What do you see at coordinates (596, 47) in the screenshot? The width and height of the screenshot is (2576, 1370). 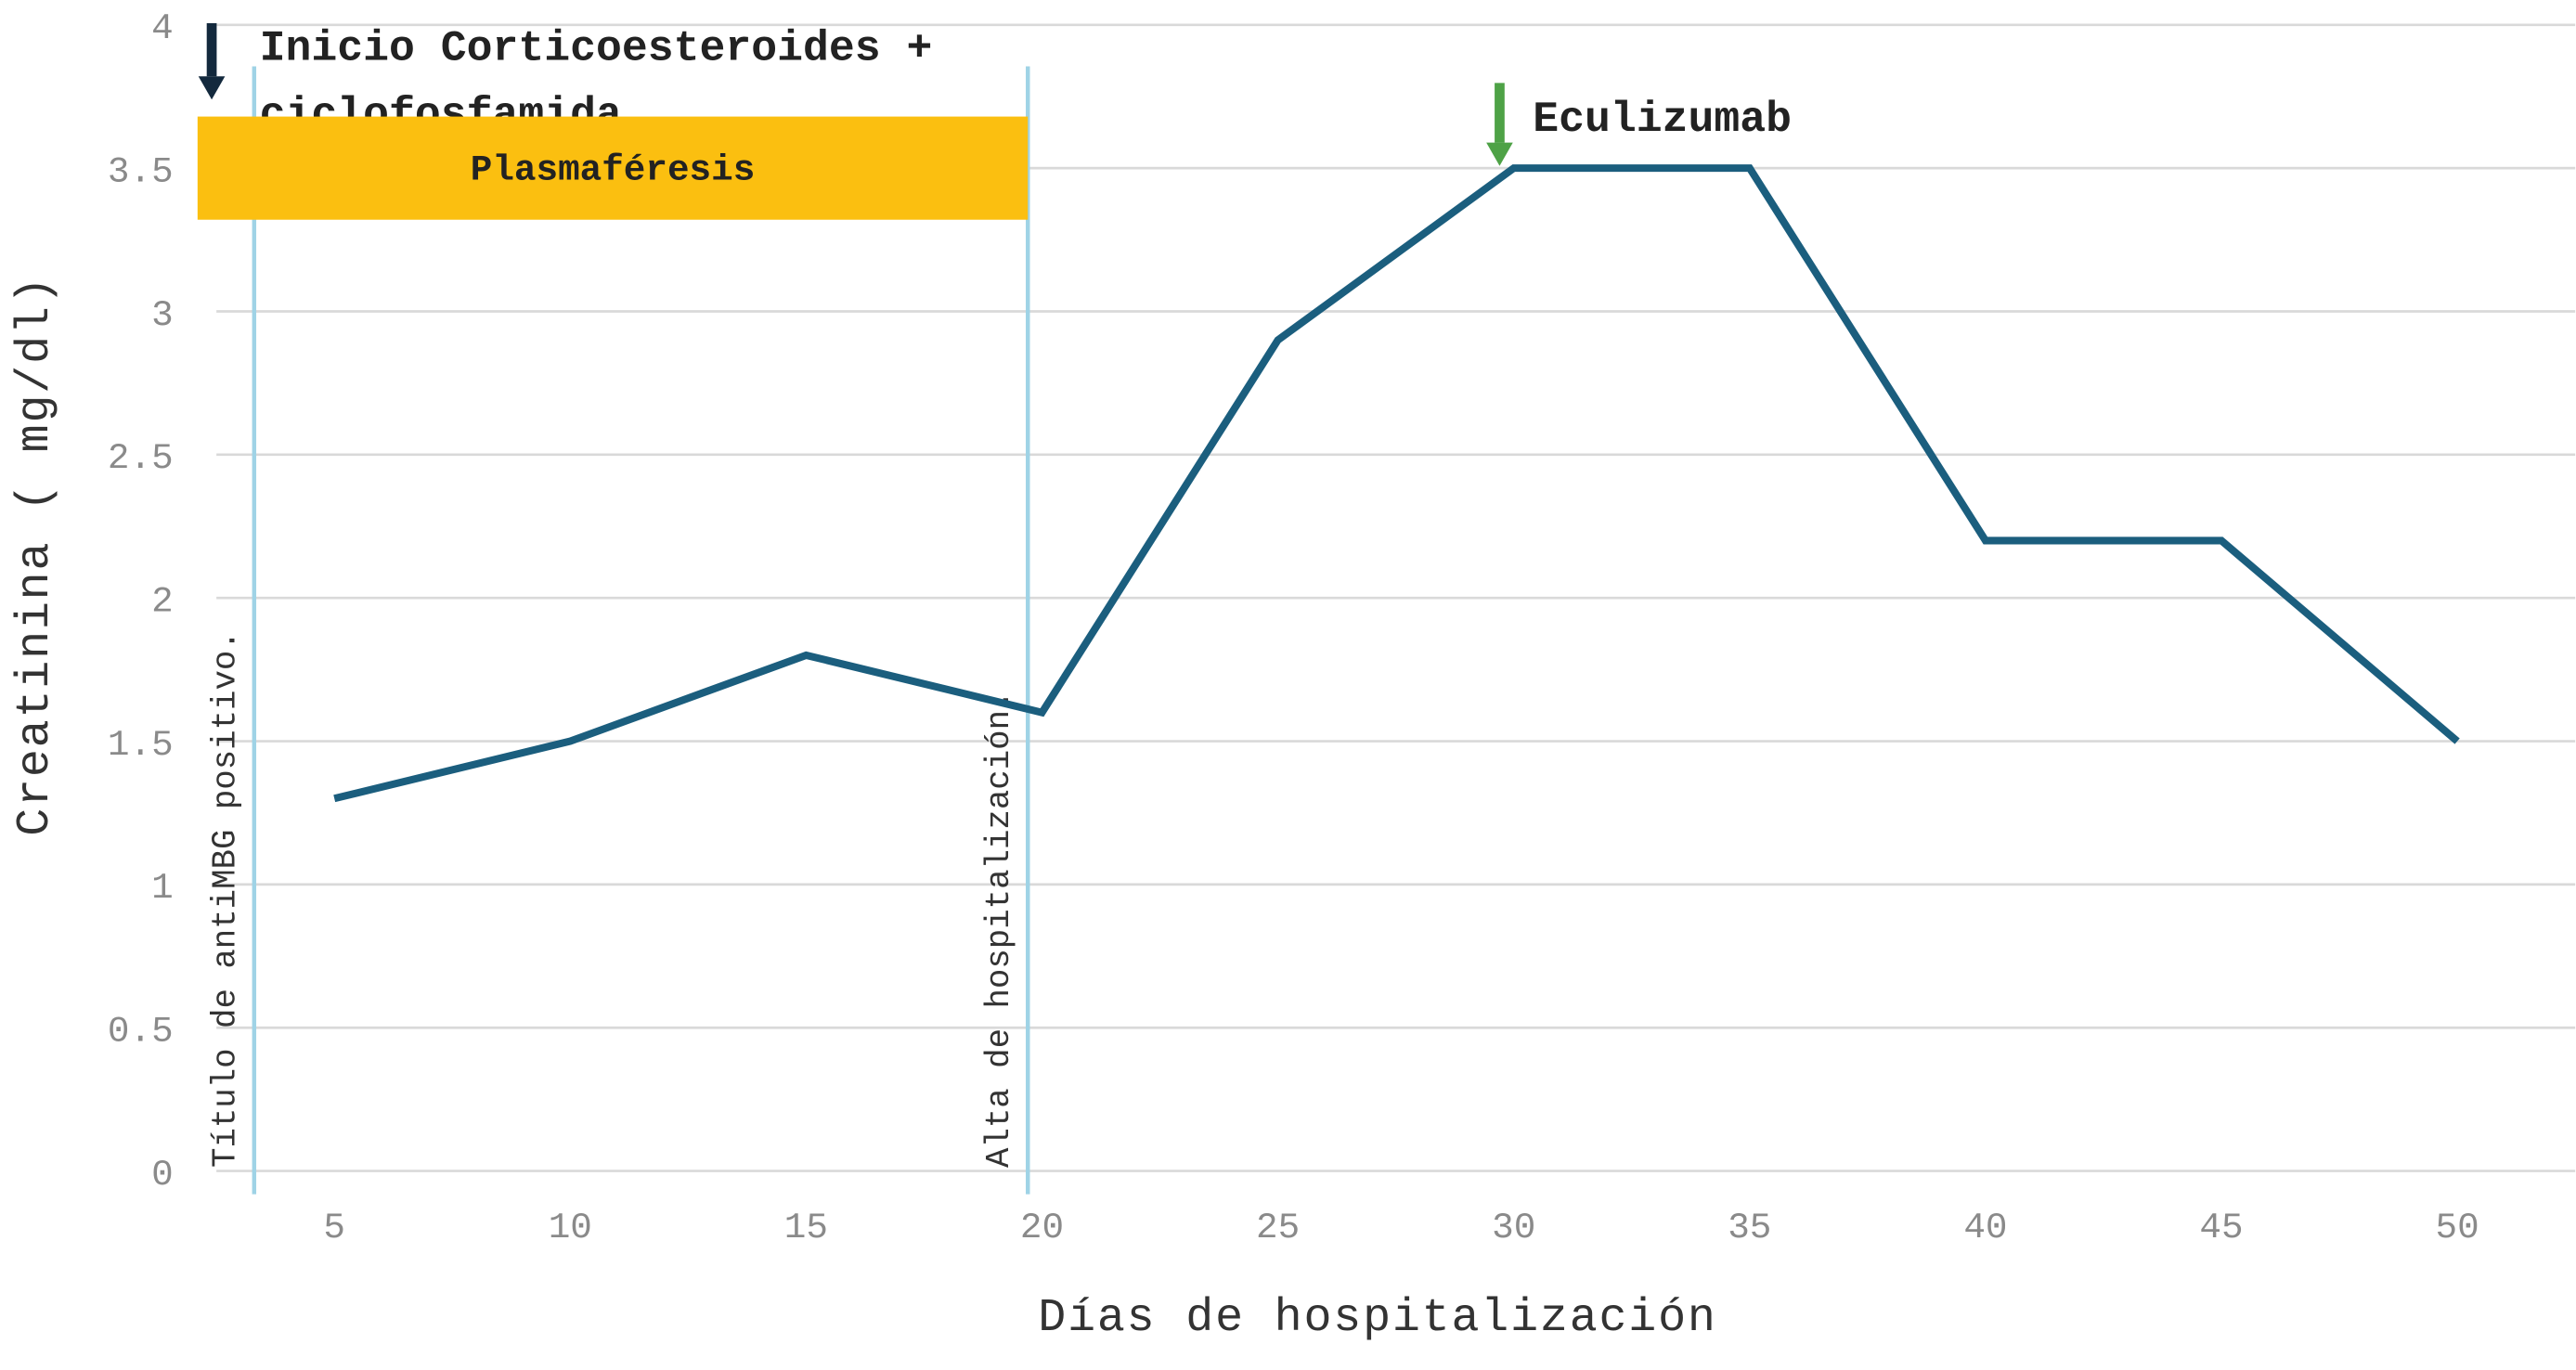 I see `annotation-line: Inicio Corticoesteroides +` at bounding box center [596, 47].